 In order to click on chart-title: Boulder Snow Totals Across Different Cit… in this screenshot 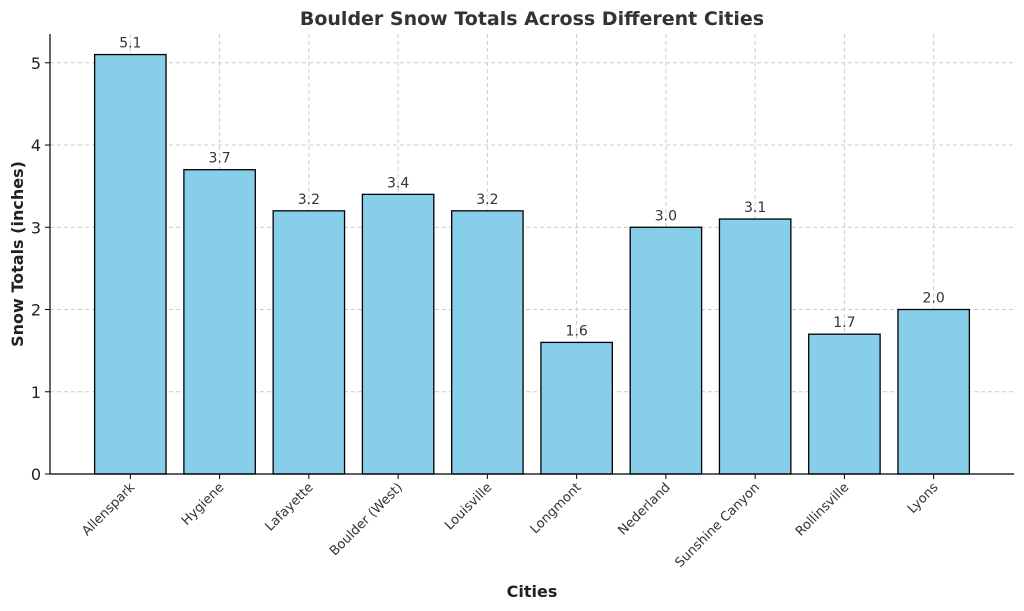, I will do `click(532, 19)`.